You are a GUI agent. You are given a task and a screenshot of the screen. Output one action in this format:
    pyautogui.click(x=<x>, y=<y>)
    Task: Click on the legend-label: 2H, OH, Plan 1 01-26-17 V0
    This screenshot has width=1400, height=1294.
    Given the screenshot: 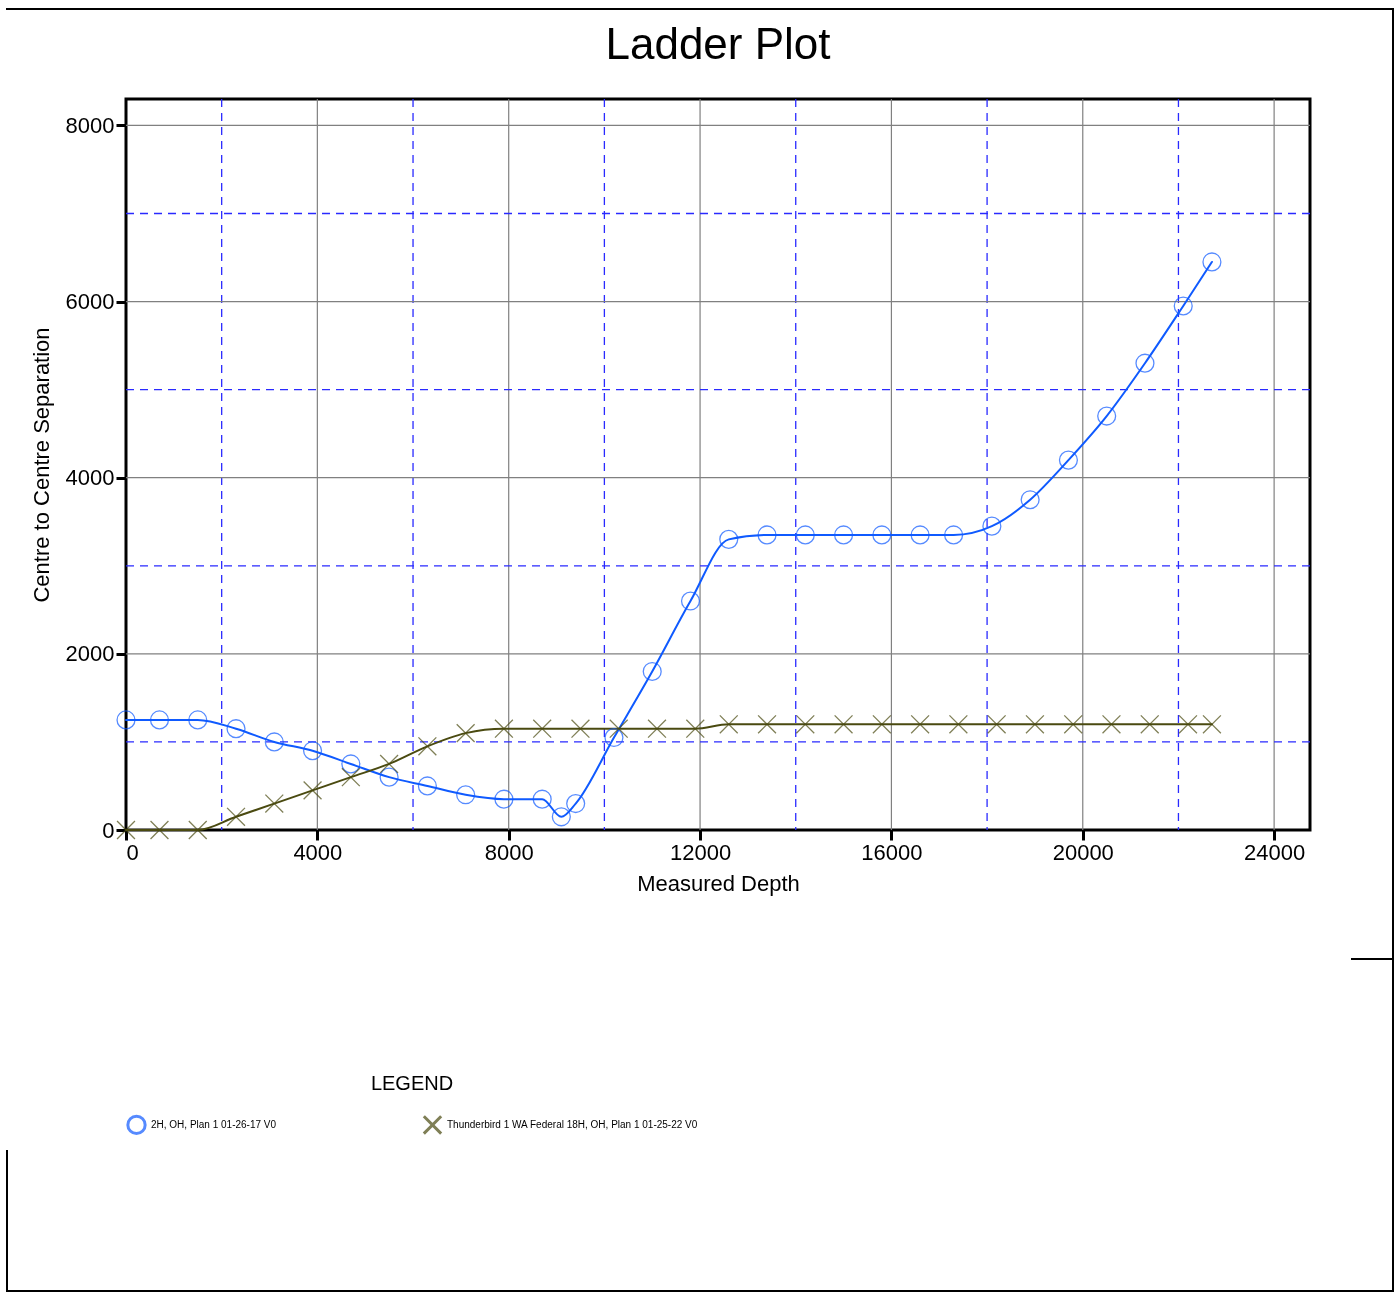 What is the action you would take?
    pyautogui.click(x=214, y=1124)
    